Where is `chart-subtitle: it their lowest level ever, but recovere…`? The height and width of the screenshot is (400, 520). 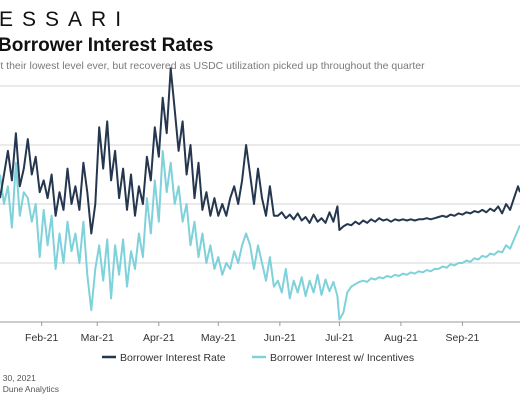 chart-subtitle: it their lowest level ever, but recovere… is located at coordinates (212, 66).